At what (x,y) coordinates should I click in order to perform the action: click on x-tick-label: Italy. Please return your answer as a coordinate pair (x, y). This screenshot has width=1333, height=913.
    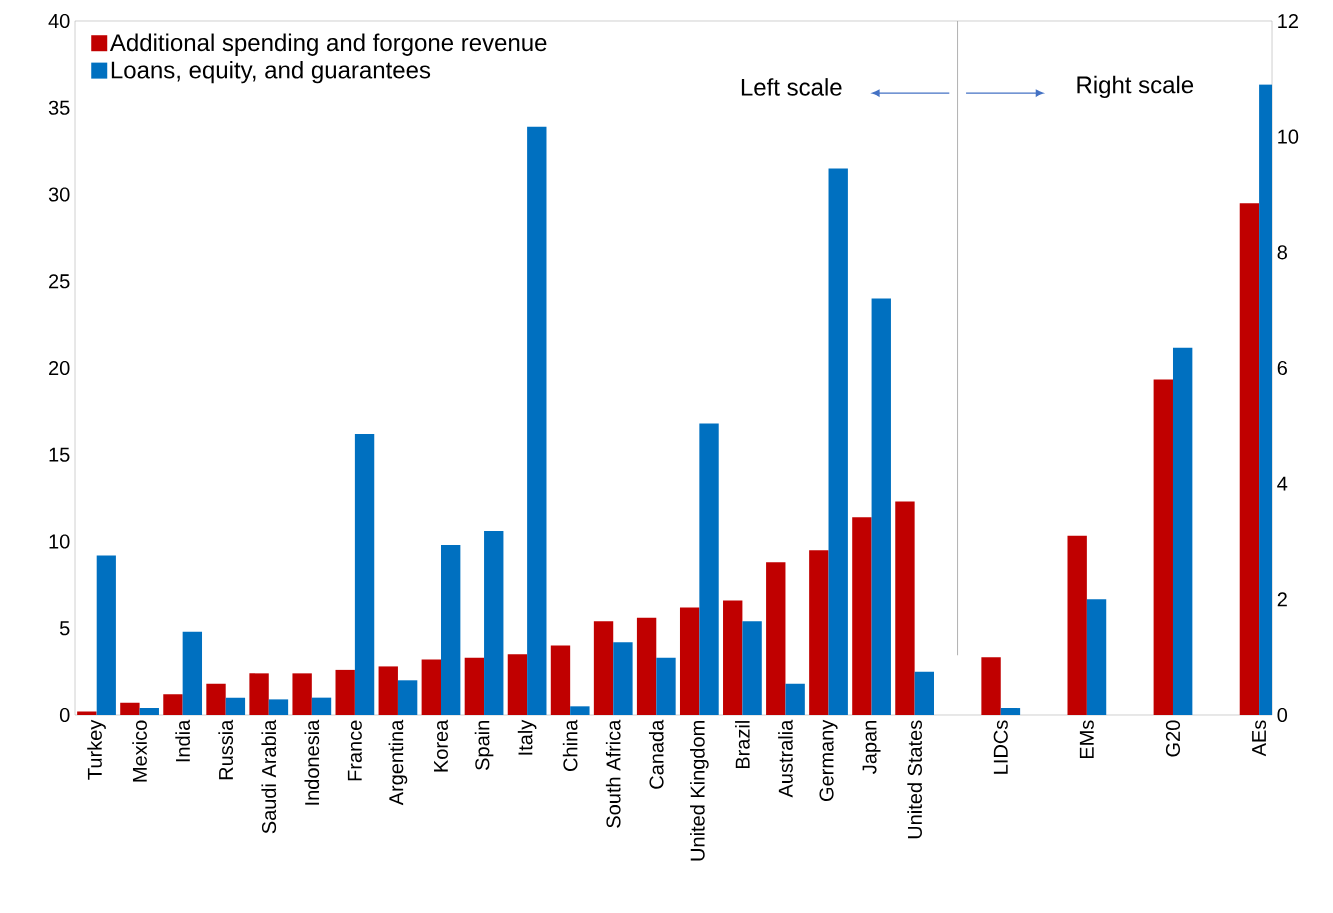
    Looking at the image, I should click on (527, 737).